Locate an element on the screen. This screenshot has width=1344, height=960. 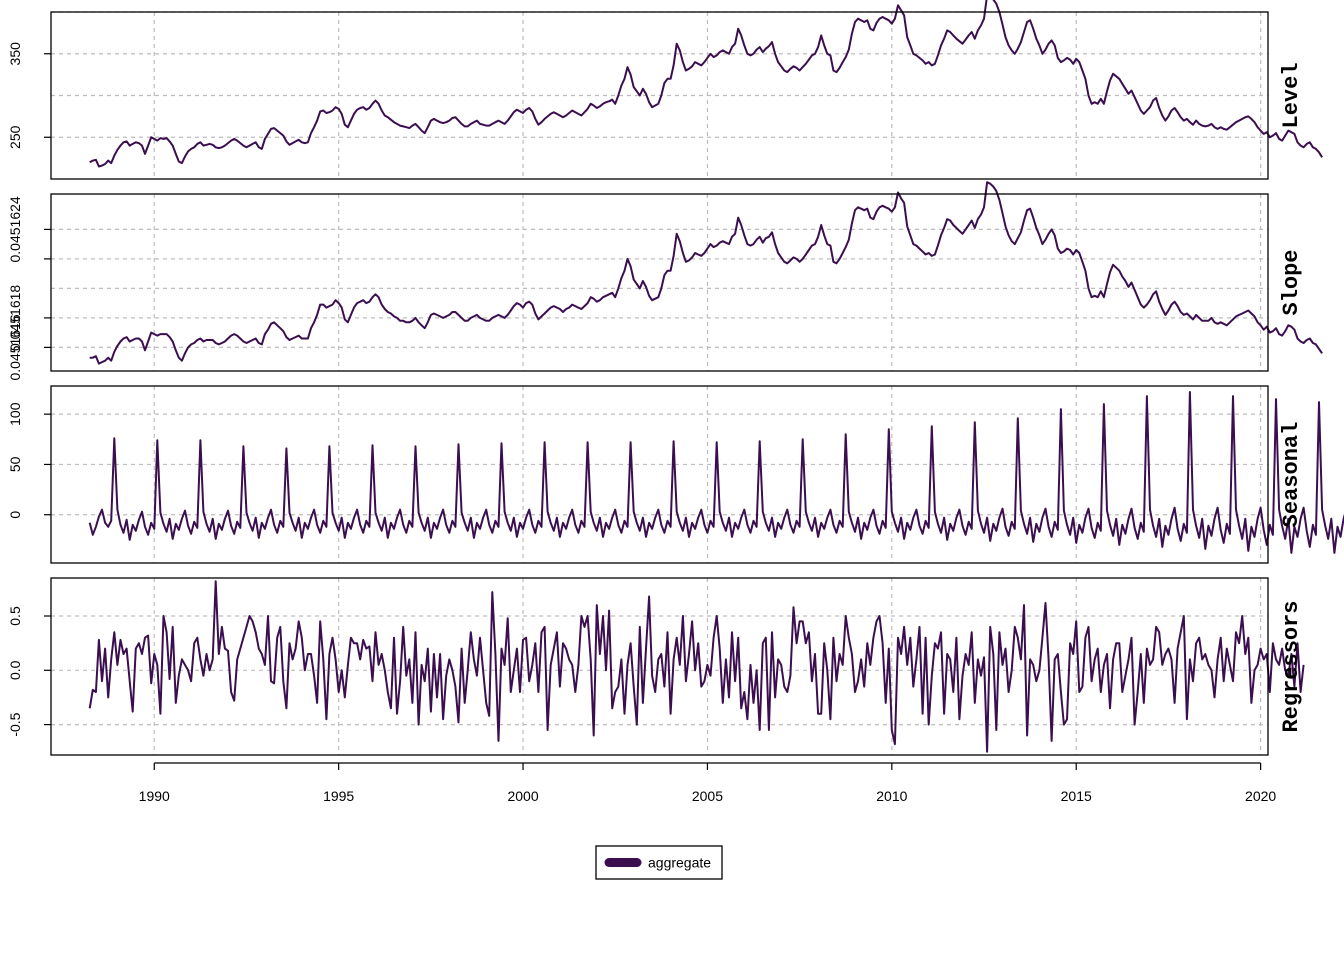
ytick-label-seasonal-1: 50 is located at coordinates (15, 464).